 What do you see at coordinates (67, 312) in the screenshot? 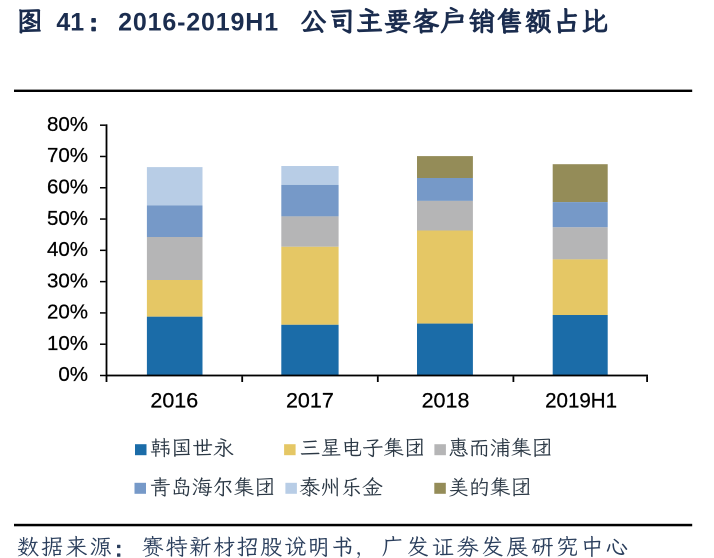
I see `svg-text: 20%` at bounding box center [67, 312].